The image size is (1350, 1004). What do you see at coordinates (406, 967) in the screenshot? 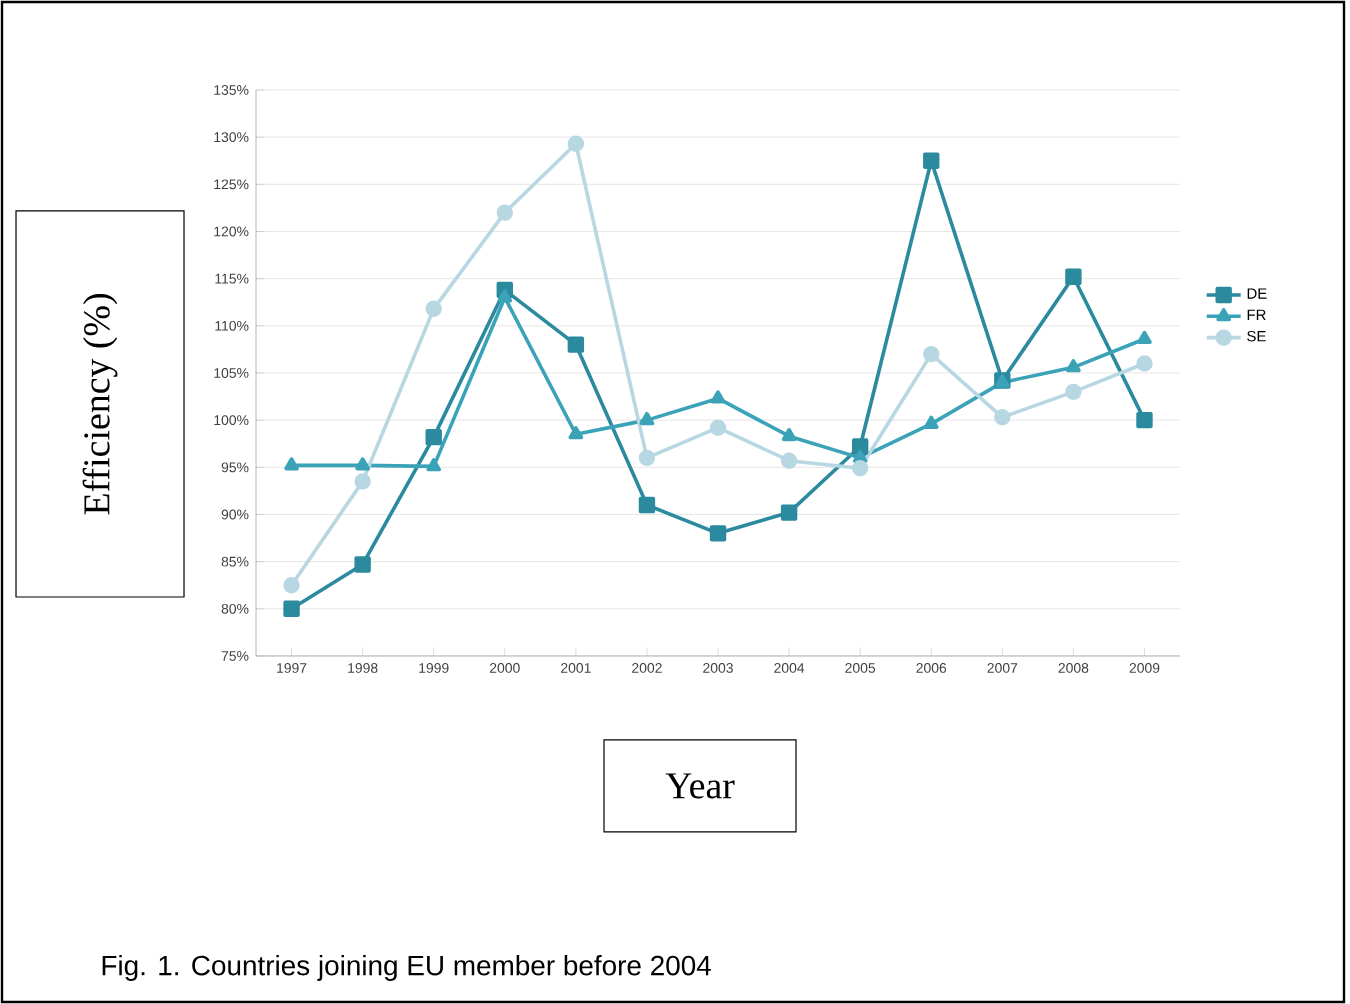
I see `caption: Fig. 1. Countries joining EU member before 2004` at bounding box center [406, 967].